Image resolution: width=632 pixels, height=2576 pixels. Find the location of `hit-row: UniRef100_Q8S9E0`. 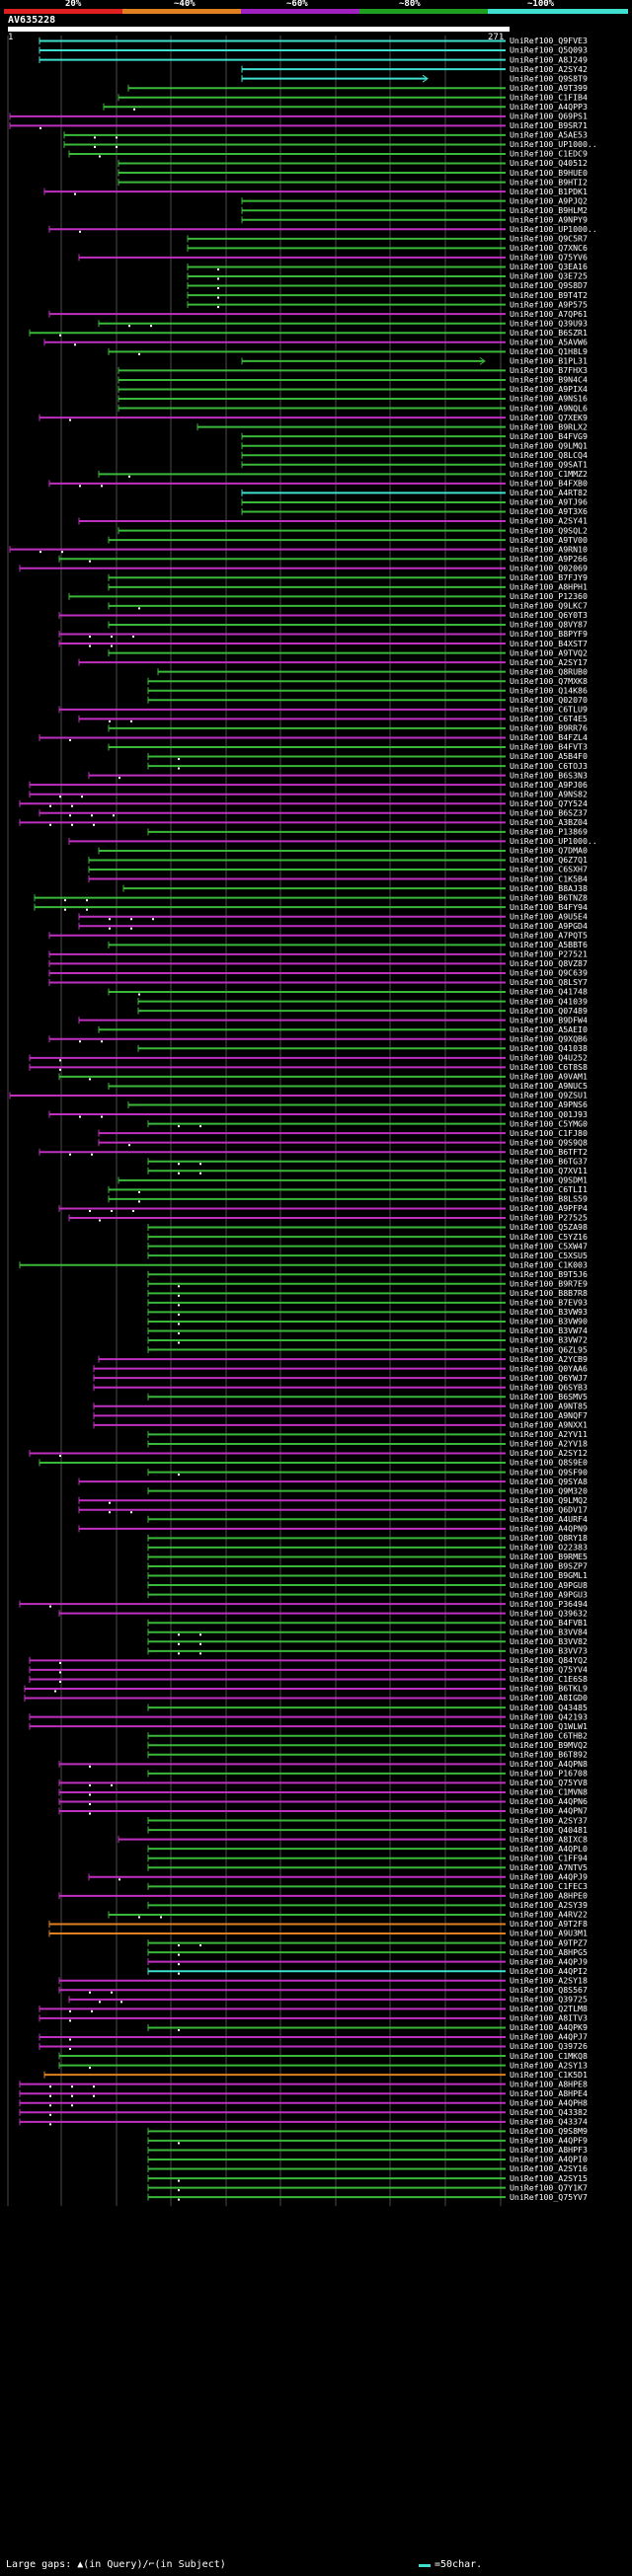

hit-row: UniRef100_Q8S9E0 is located at coordinates (313, 1463).